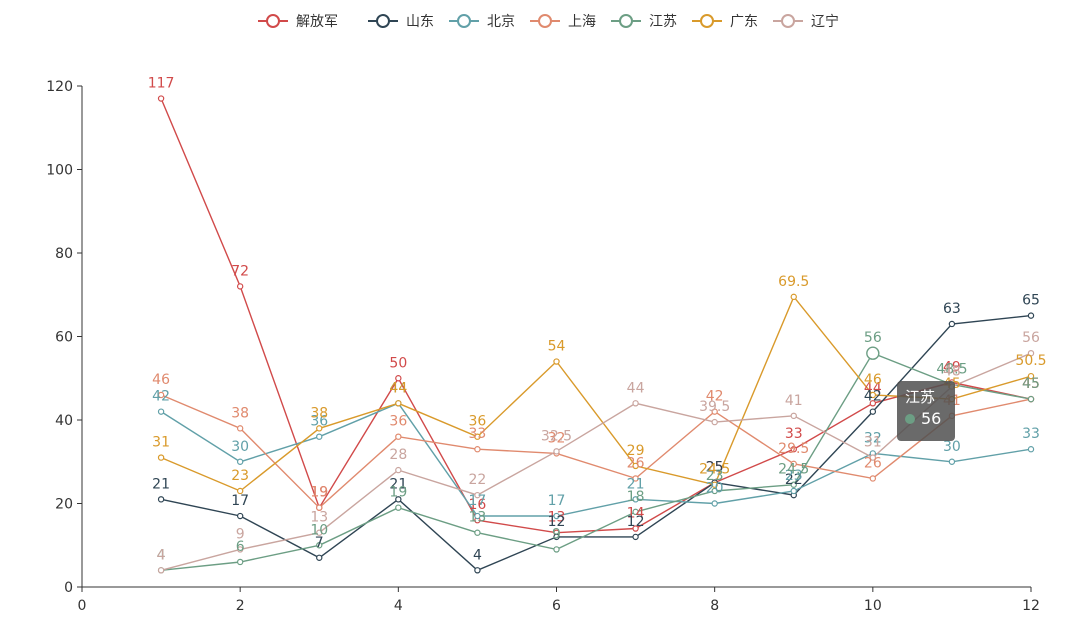 The height and width of the screenshot is (642, 1080). Describe the element at coordinates (420, 22) in the screenshot. I see `legend-label: 山东` at that location.